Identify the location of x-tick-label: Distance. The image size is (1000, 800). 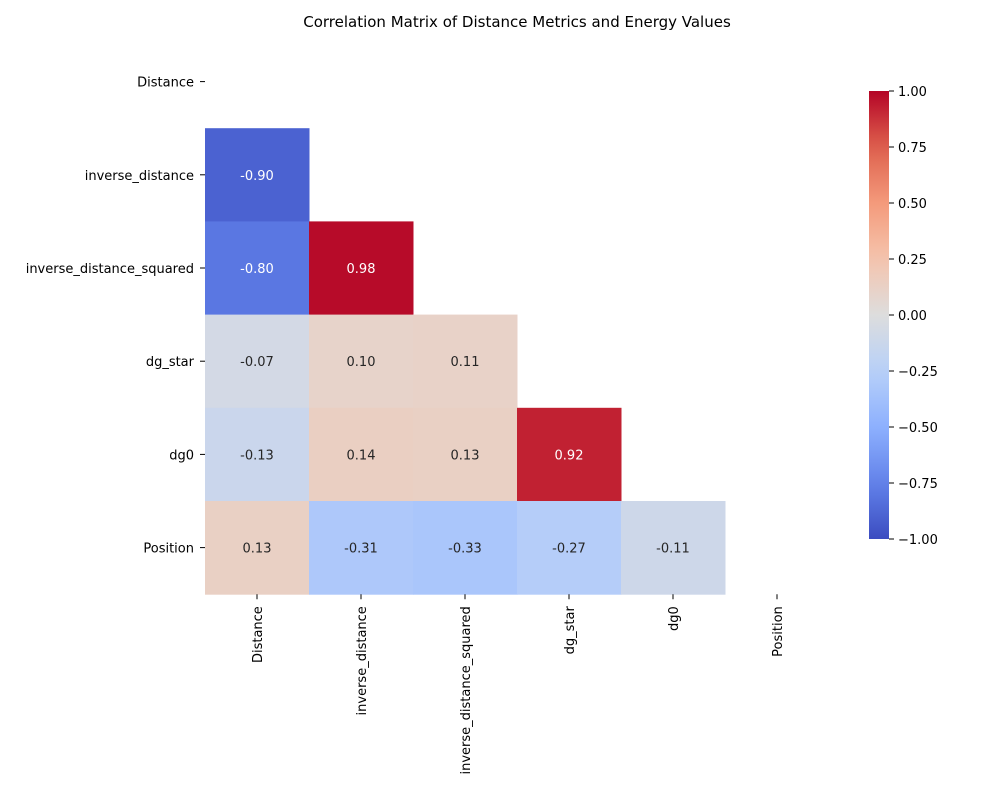
(258, 634).